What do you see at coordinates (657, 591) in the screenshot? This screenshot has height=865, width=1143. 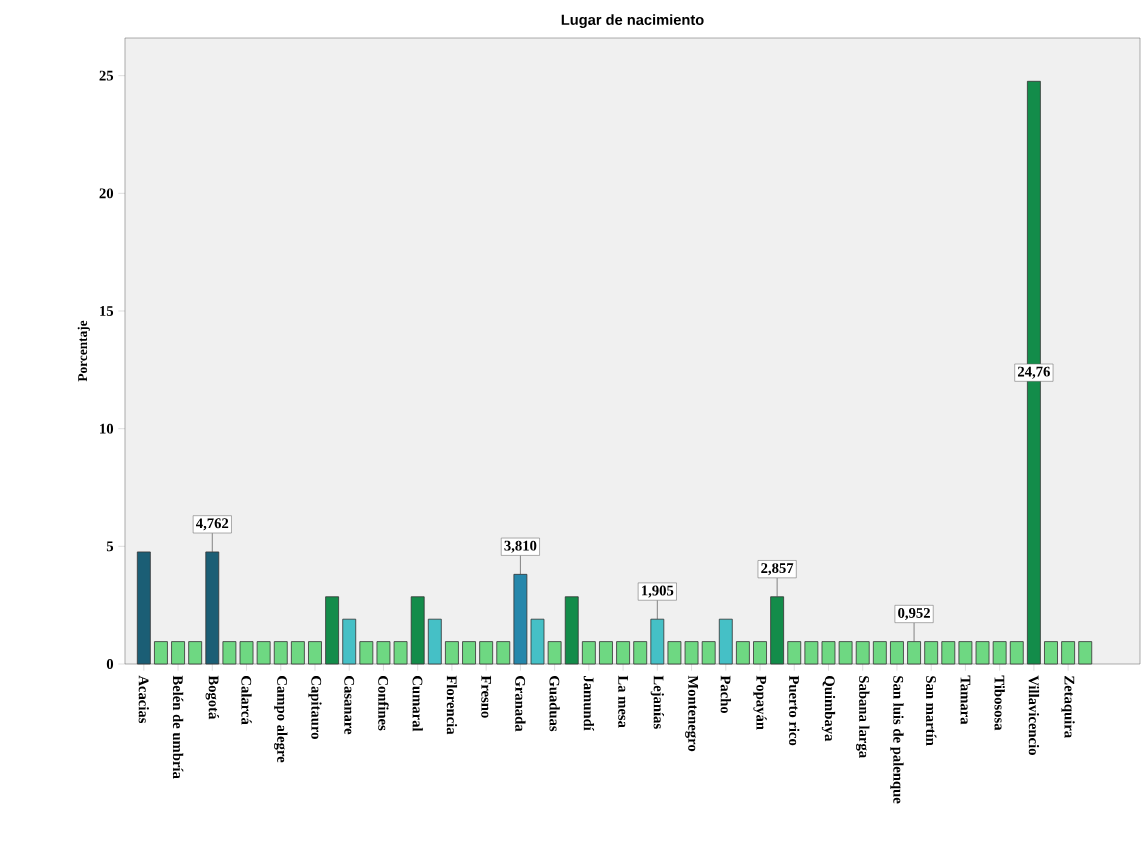 I see `data-label: 1,905` at bounding box center [657, 591].